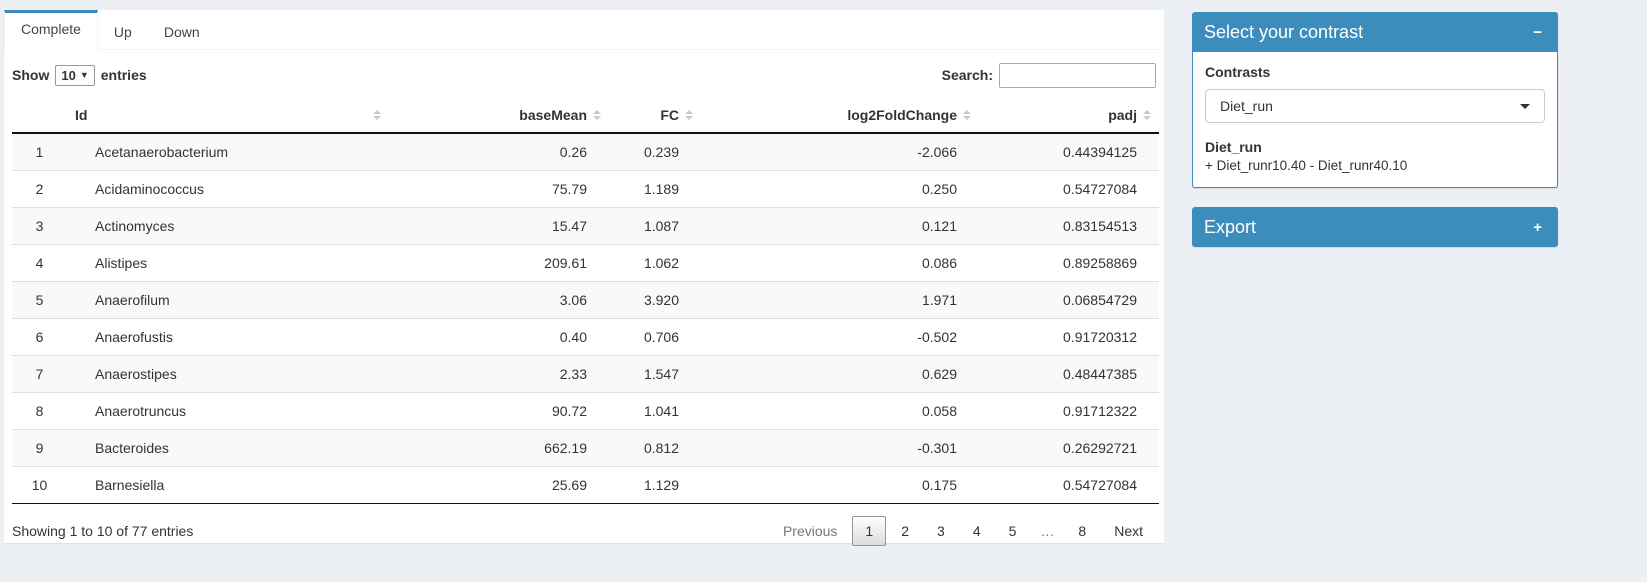  Describe the element at coordinates (228, 116) in the screenshot. I see `column-header-id: Id` at that location.